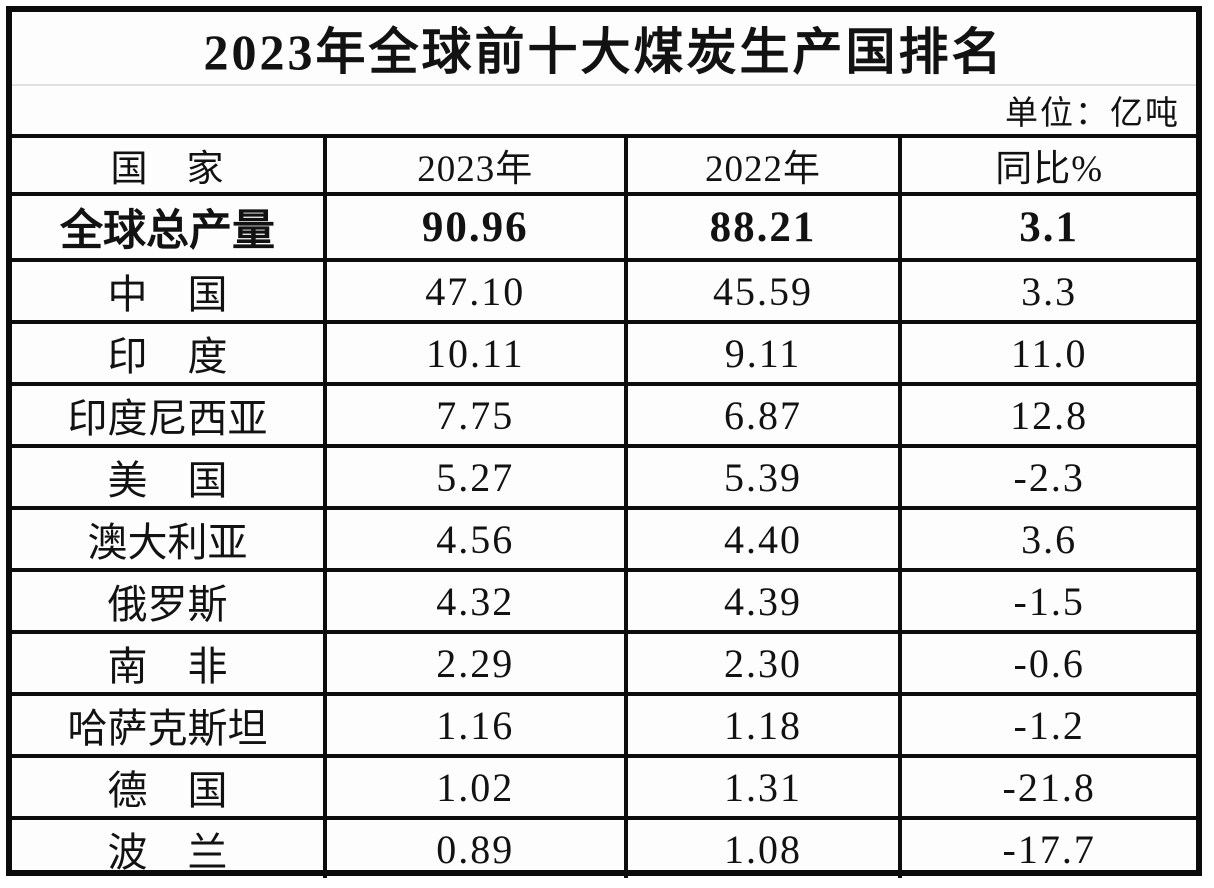 The height and width of the screenshot is (888, 1214). I want to click on table-row: 全球总产量 90.96 88.21 3.1, so click(604, 225).